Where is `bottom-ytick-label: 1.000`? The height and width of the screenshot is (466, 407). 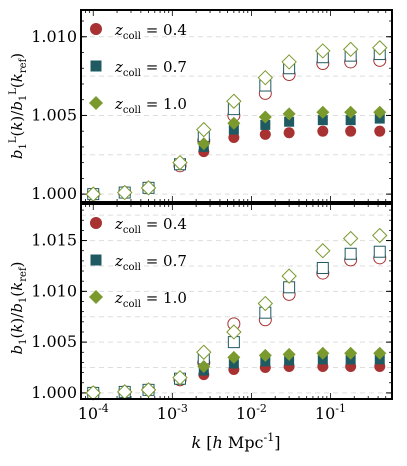
bottom-ytick-label: 1.000 is located at coordinates (54, 392).